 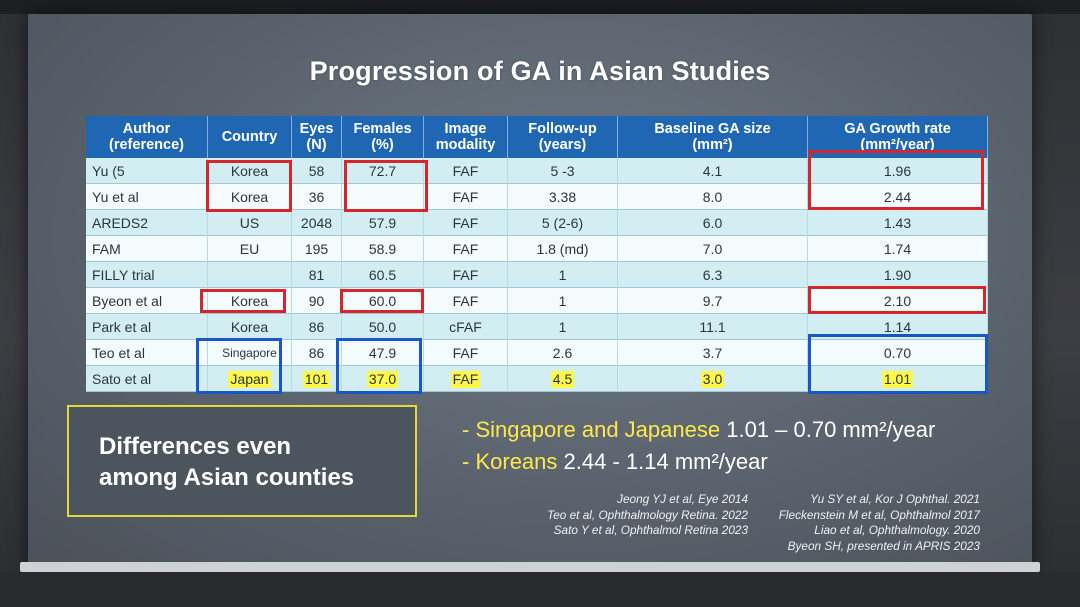 I want to click on cell-text: 195, so click(x=316, y=249).